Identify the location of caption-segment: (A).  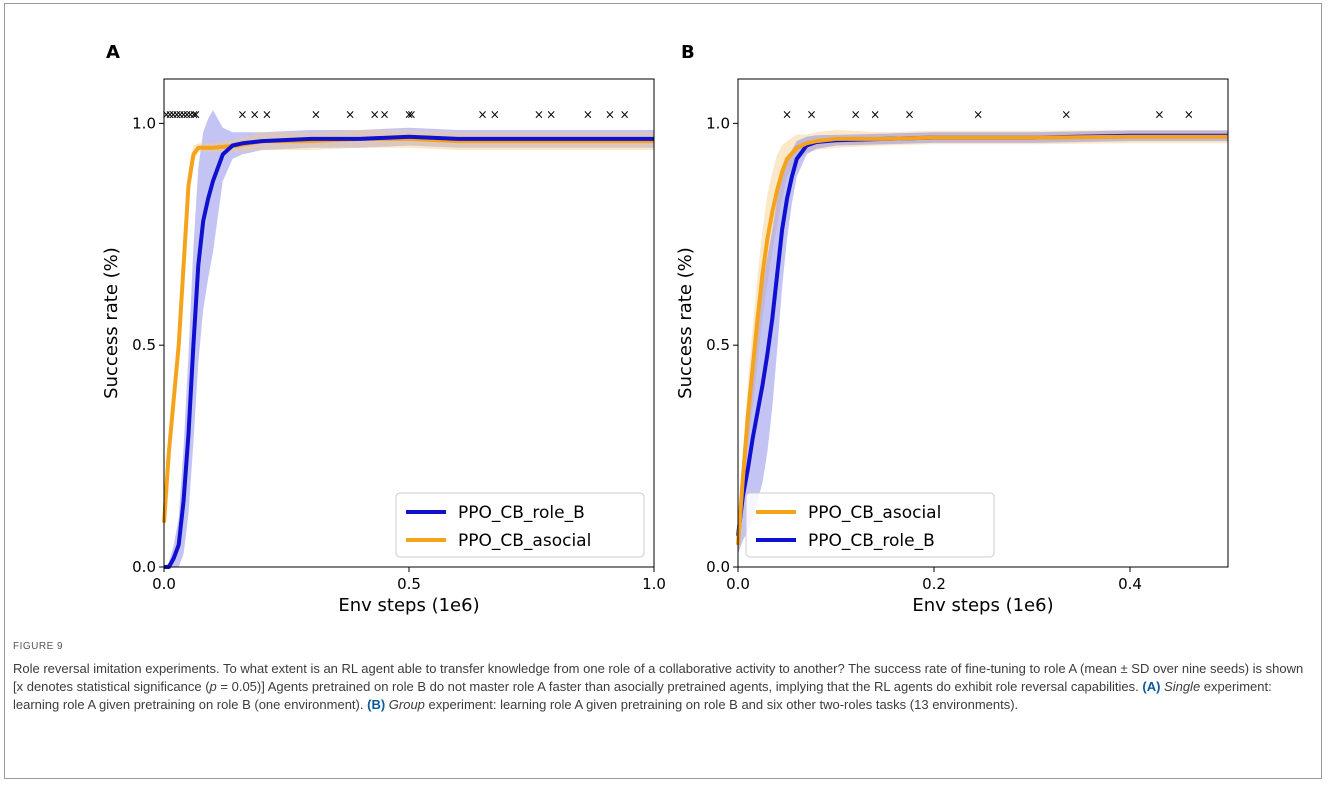
(1151, 686).